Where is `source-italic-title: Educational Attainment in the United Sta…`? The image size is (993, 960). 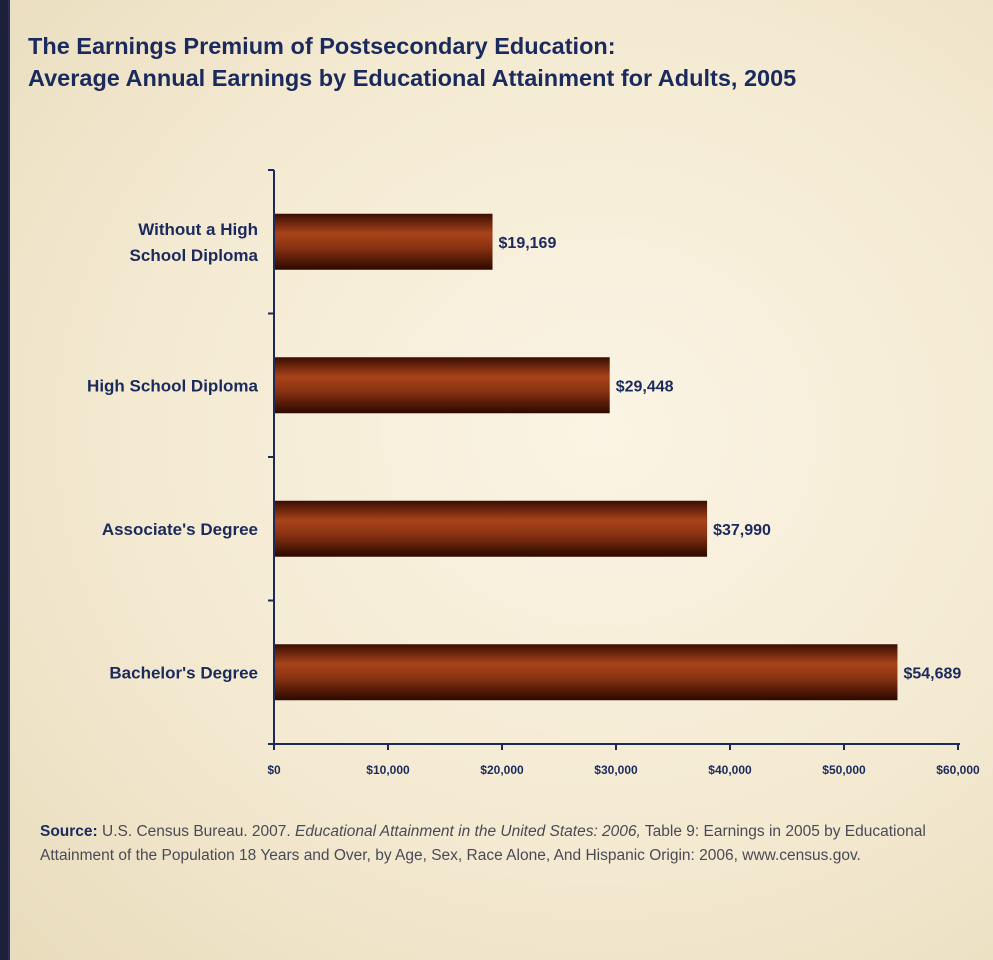
source-italic-title: Educational Attainment in the United Sta… is located at coordinates (468, 831).